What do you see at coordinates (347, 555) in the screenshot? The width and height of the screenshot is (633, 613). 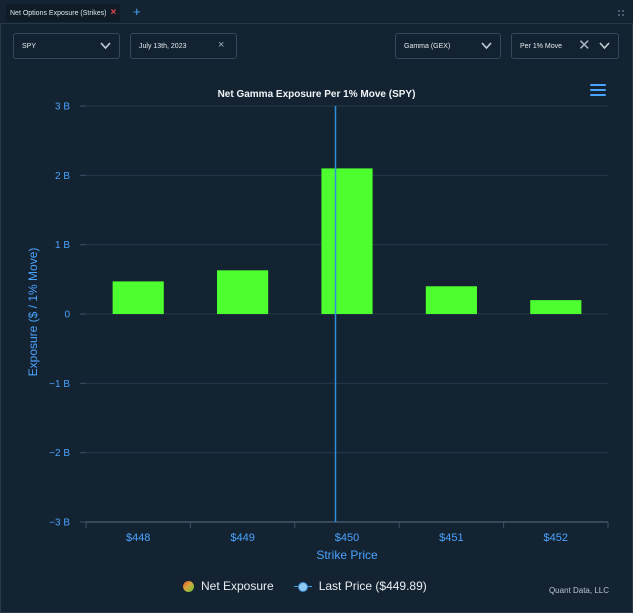 I see `x-axis-title: Strike Price` at bounding box center [347, 555].